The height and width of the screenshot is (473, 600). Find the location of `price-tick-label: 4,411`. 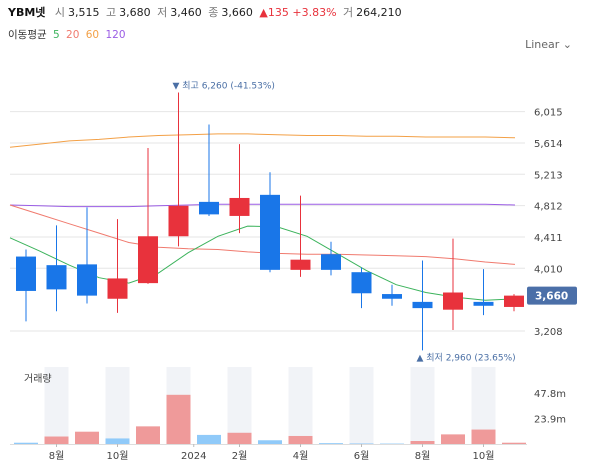

price-tick-label: 4,411 is located at coordinates (548, 238).